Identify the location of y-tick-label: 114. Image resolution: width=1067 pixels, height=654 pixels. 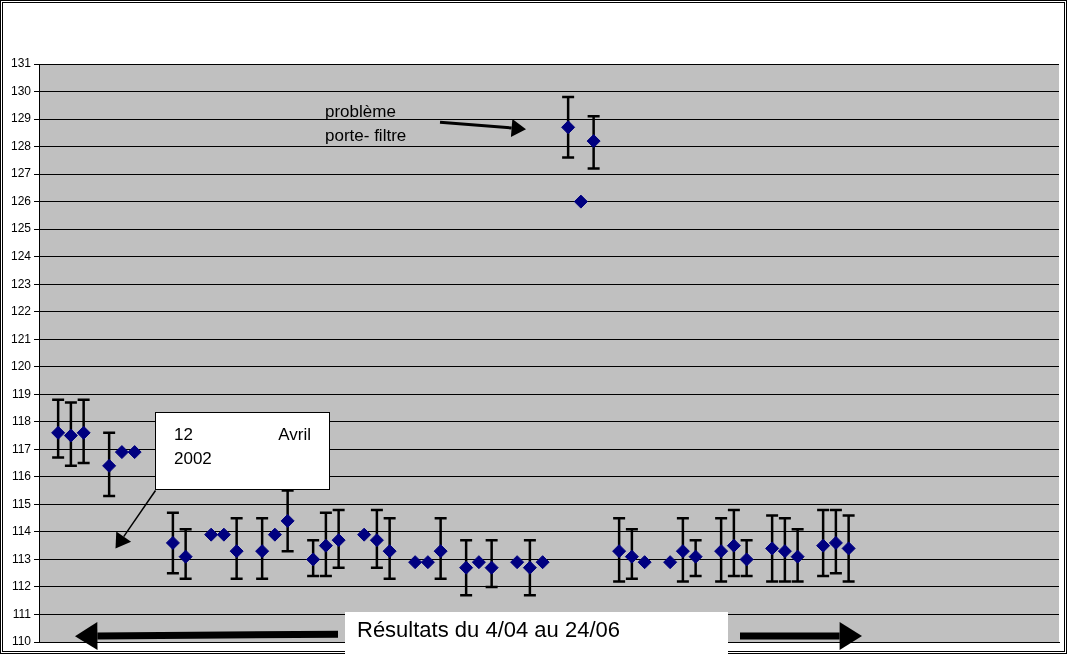
(21, 531).